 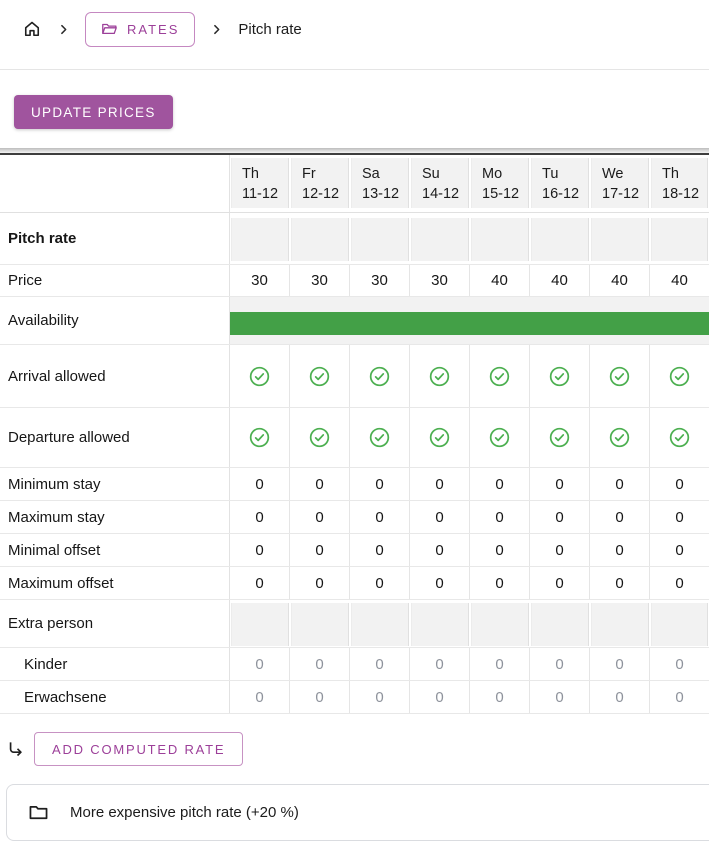 I want to click on home-icon, so click(x=32, y=29).